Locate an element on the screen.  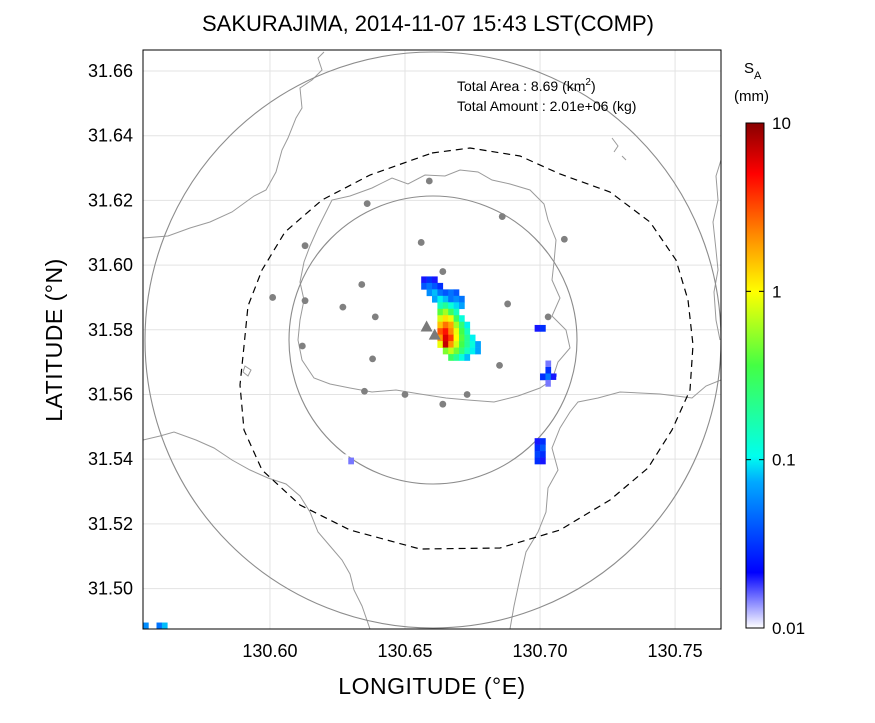
y-tick-label: 31.52 is located at coordinates (110, 524).